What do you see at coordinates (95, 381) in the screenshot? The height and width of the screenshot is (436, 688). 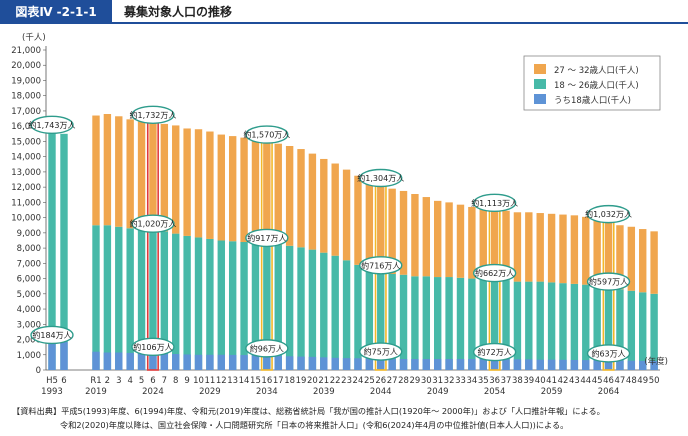 I see `x-tick-label: R1` at bounding box center [95, 381].